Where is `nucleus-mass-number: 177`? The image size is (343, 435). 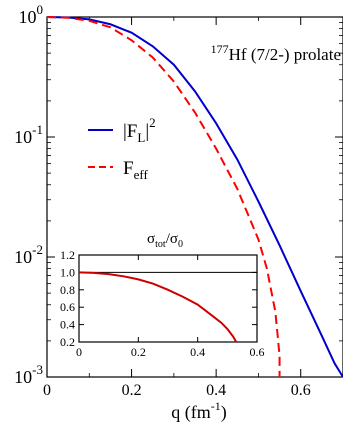
nucleus-mass-number: 177 is located at coordinates (220, 49).